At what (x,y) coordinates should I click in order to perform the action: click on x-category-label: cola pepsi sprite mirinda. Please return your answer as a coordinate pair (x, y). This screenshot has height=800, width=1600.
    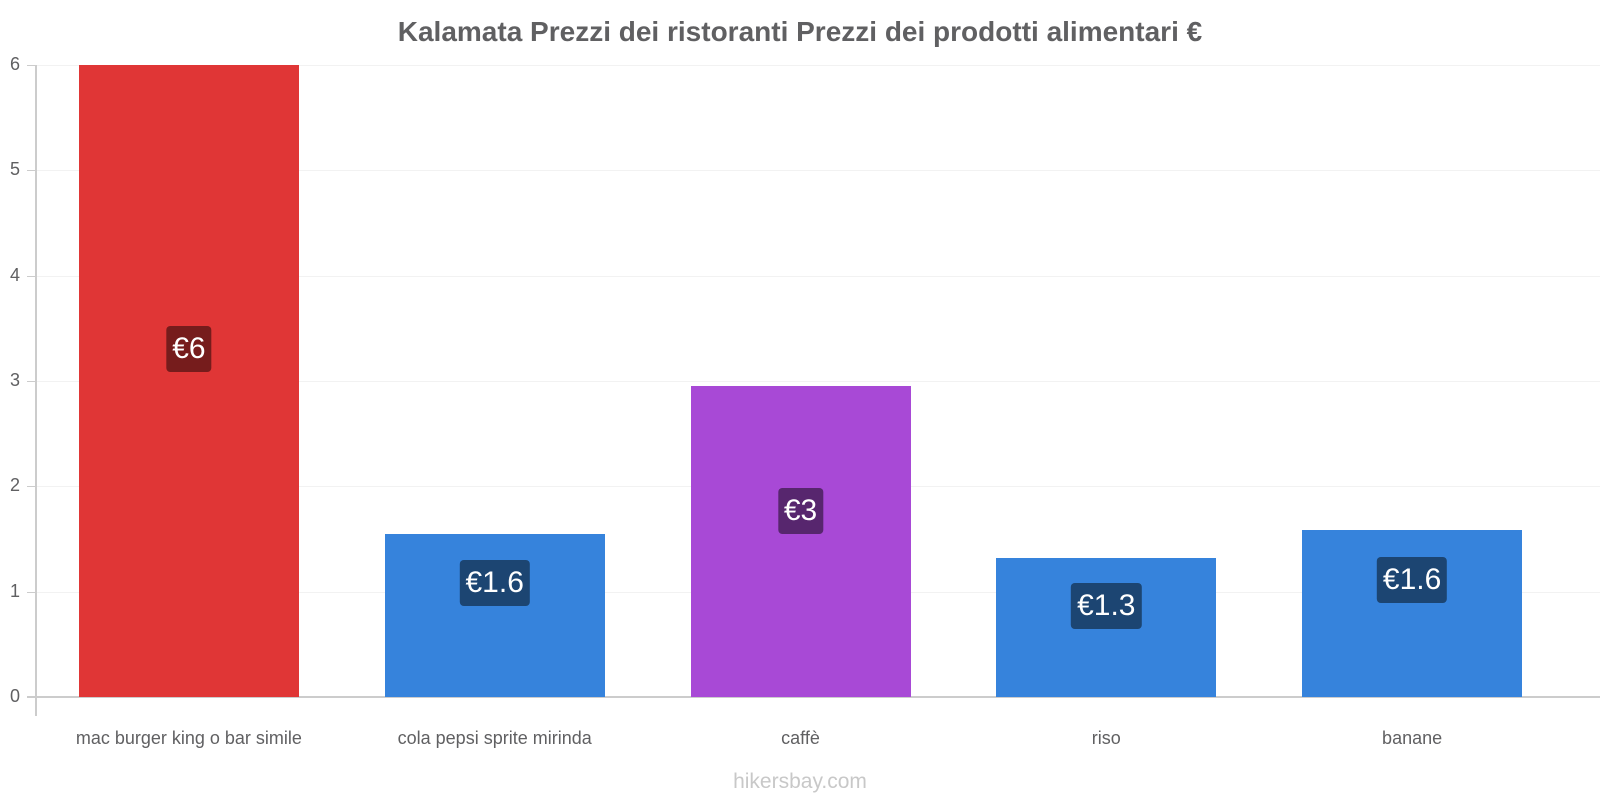
    Looking at the image, I should click on (494, 738).